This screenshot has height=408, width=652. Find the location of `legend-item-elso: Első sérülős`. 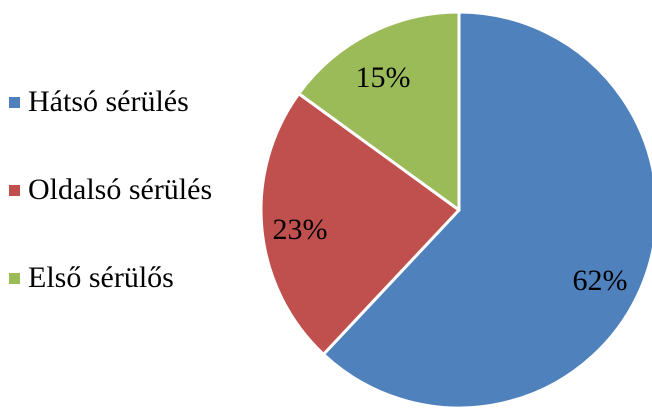

legend-item-elso: Első sérülős is located at coordinates (91, 278).